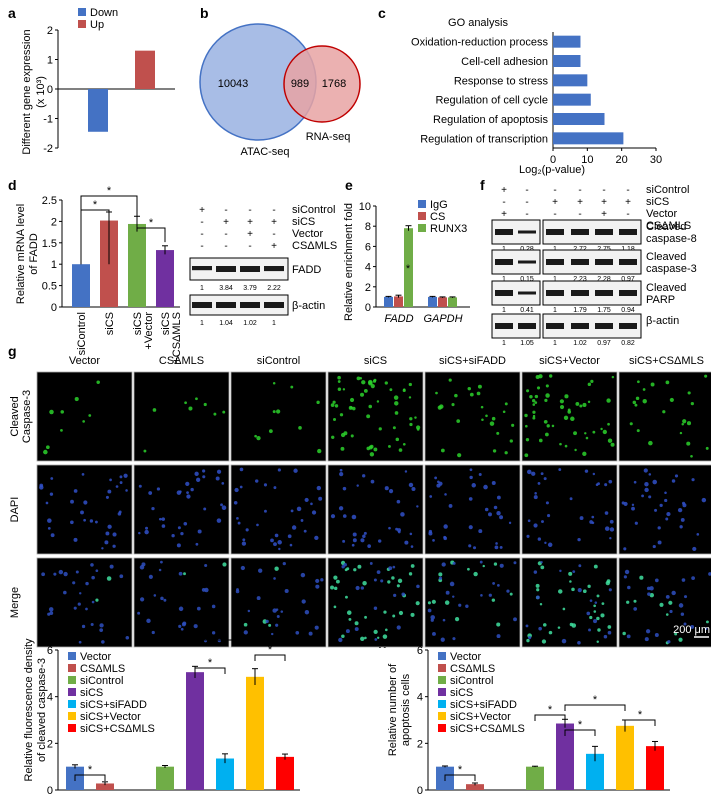 Image resolution: width=711 pixels, height=798 pixels. What do you see at coordinates (255, 733) in the screenshot?
I see `panel-gq-bar` at bounding box center [255, 733].